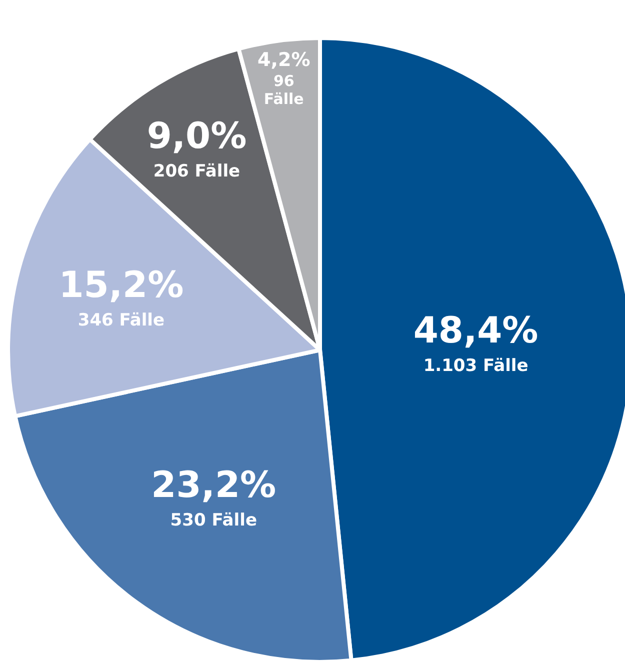 The width and height of the screenshot is (625, 668). What do you see at coordinates (196, 149) in the screenshot?
I see `data-label: 9,0% 206 Fälle` at bounding box center [196, 149].